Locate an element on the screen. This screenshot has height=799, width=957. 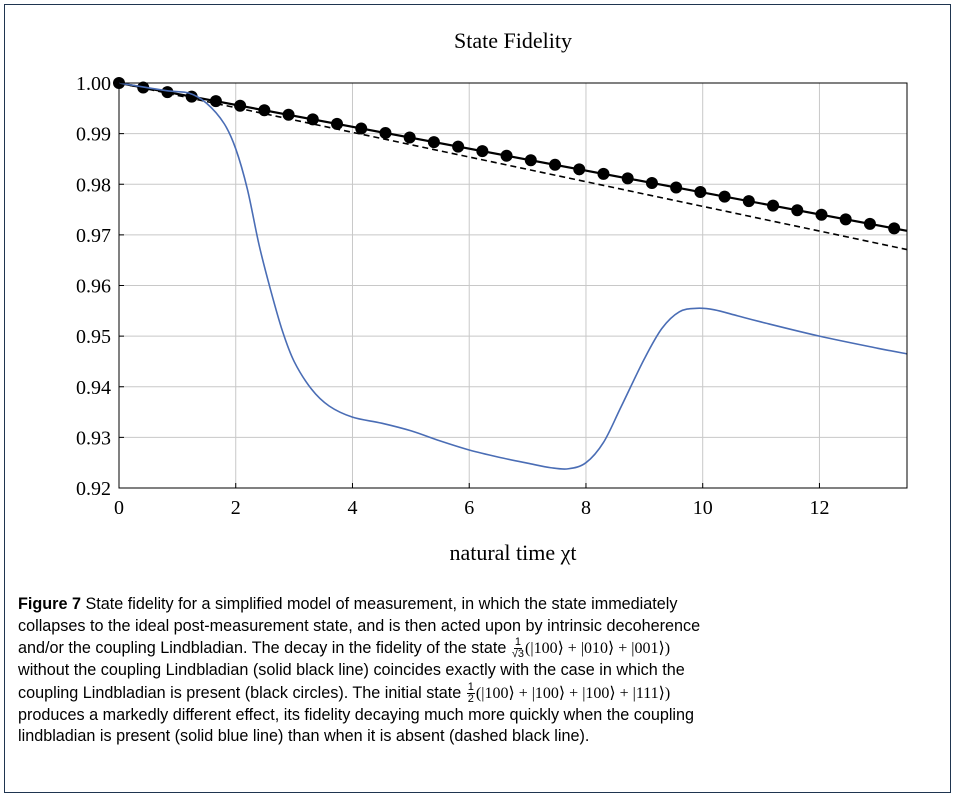
y-tick-label: 0.96 is located at coordinates (93, 287).